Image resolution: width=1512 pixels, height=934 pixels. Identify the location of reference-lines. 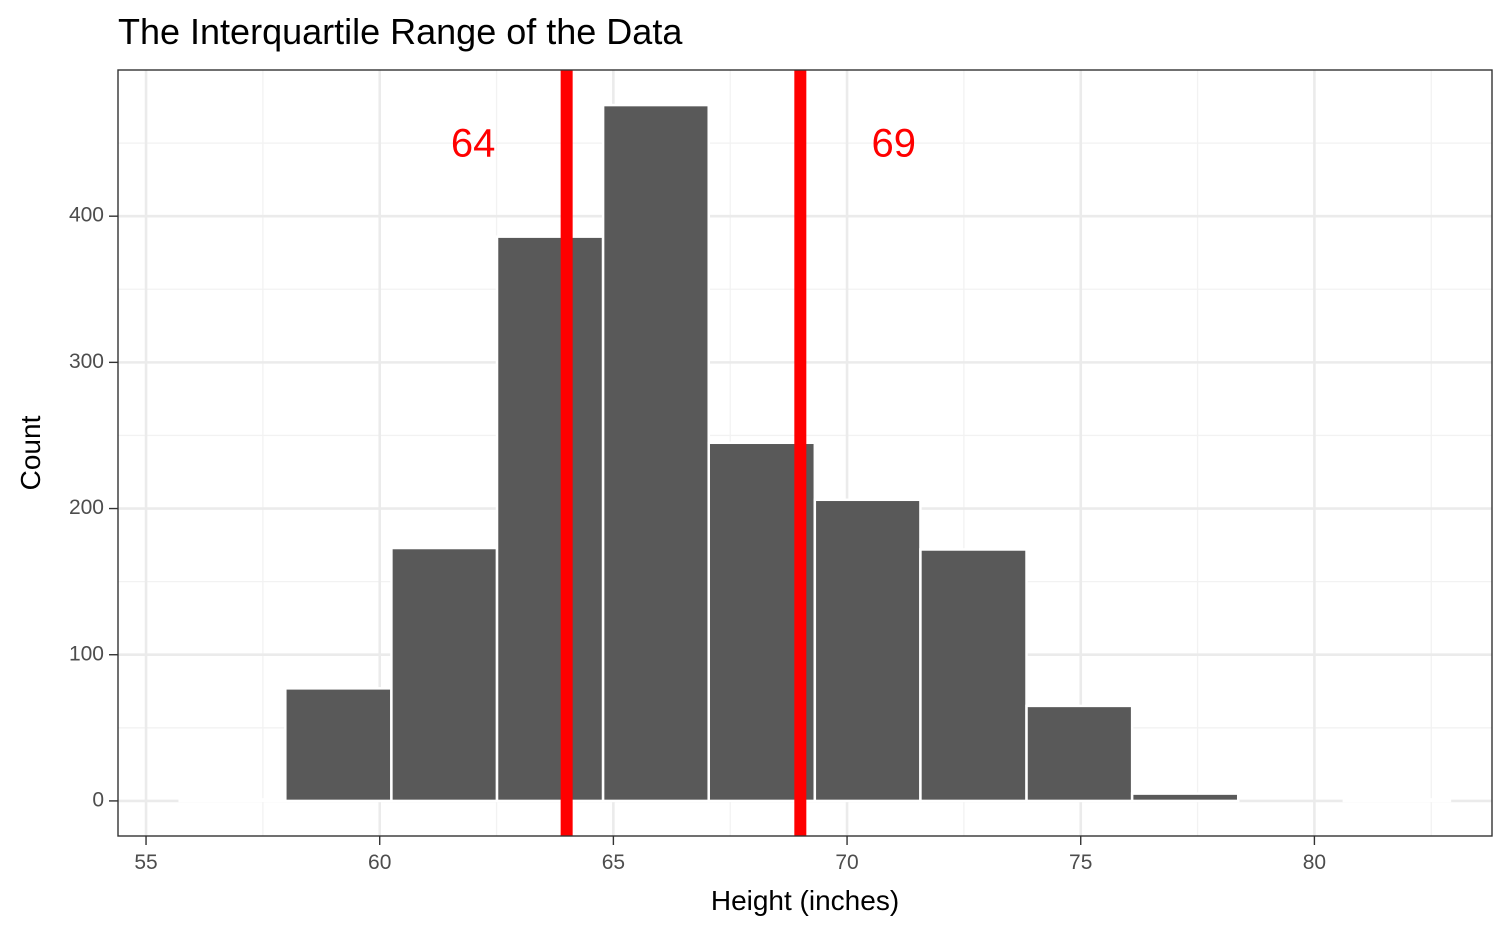
(683, 453).